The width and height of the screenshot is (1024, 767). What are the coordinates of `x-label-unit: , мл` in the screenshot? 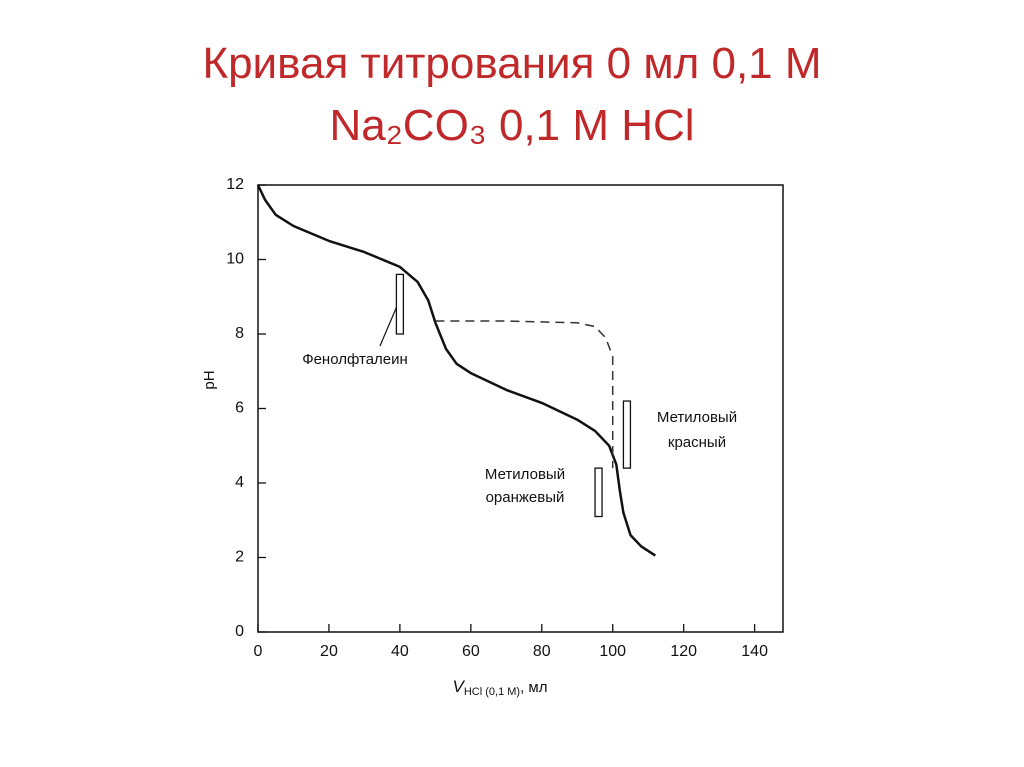 It's located at (533, 687).